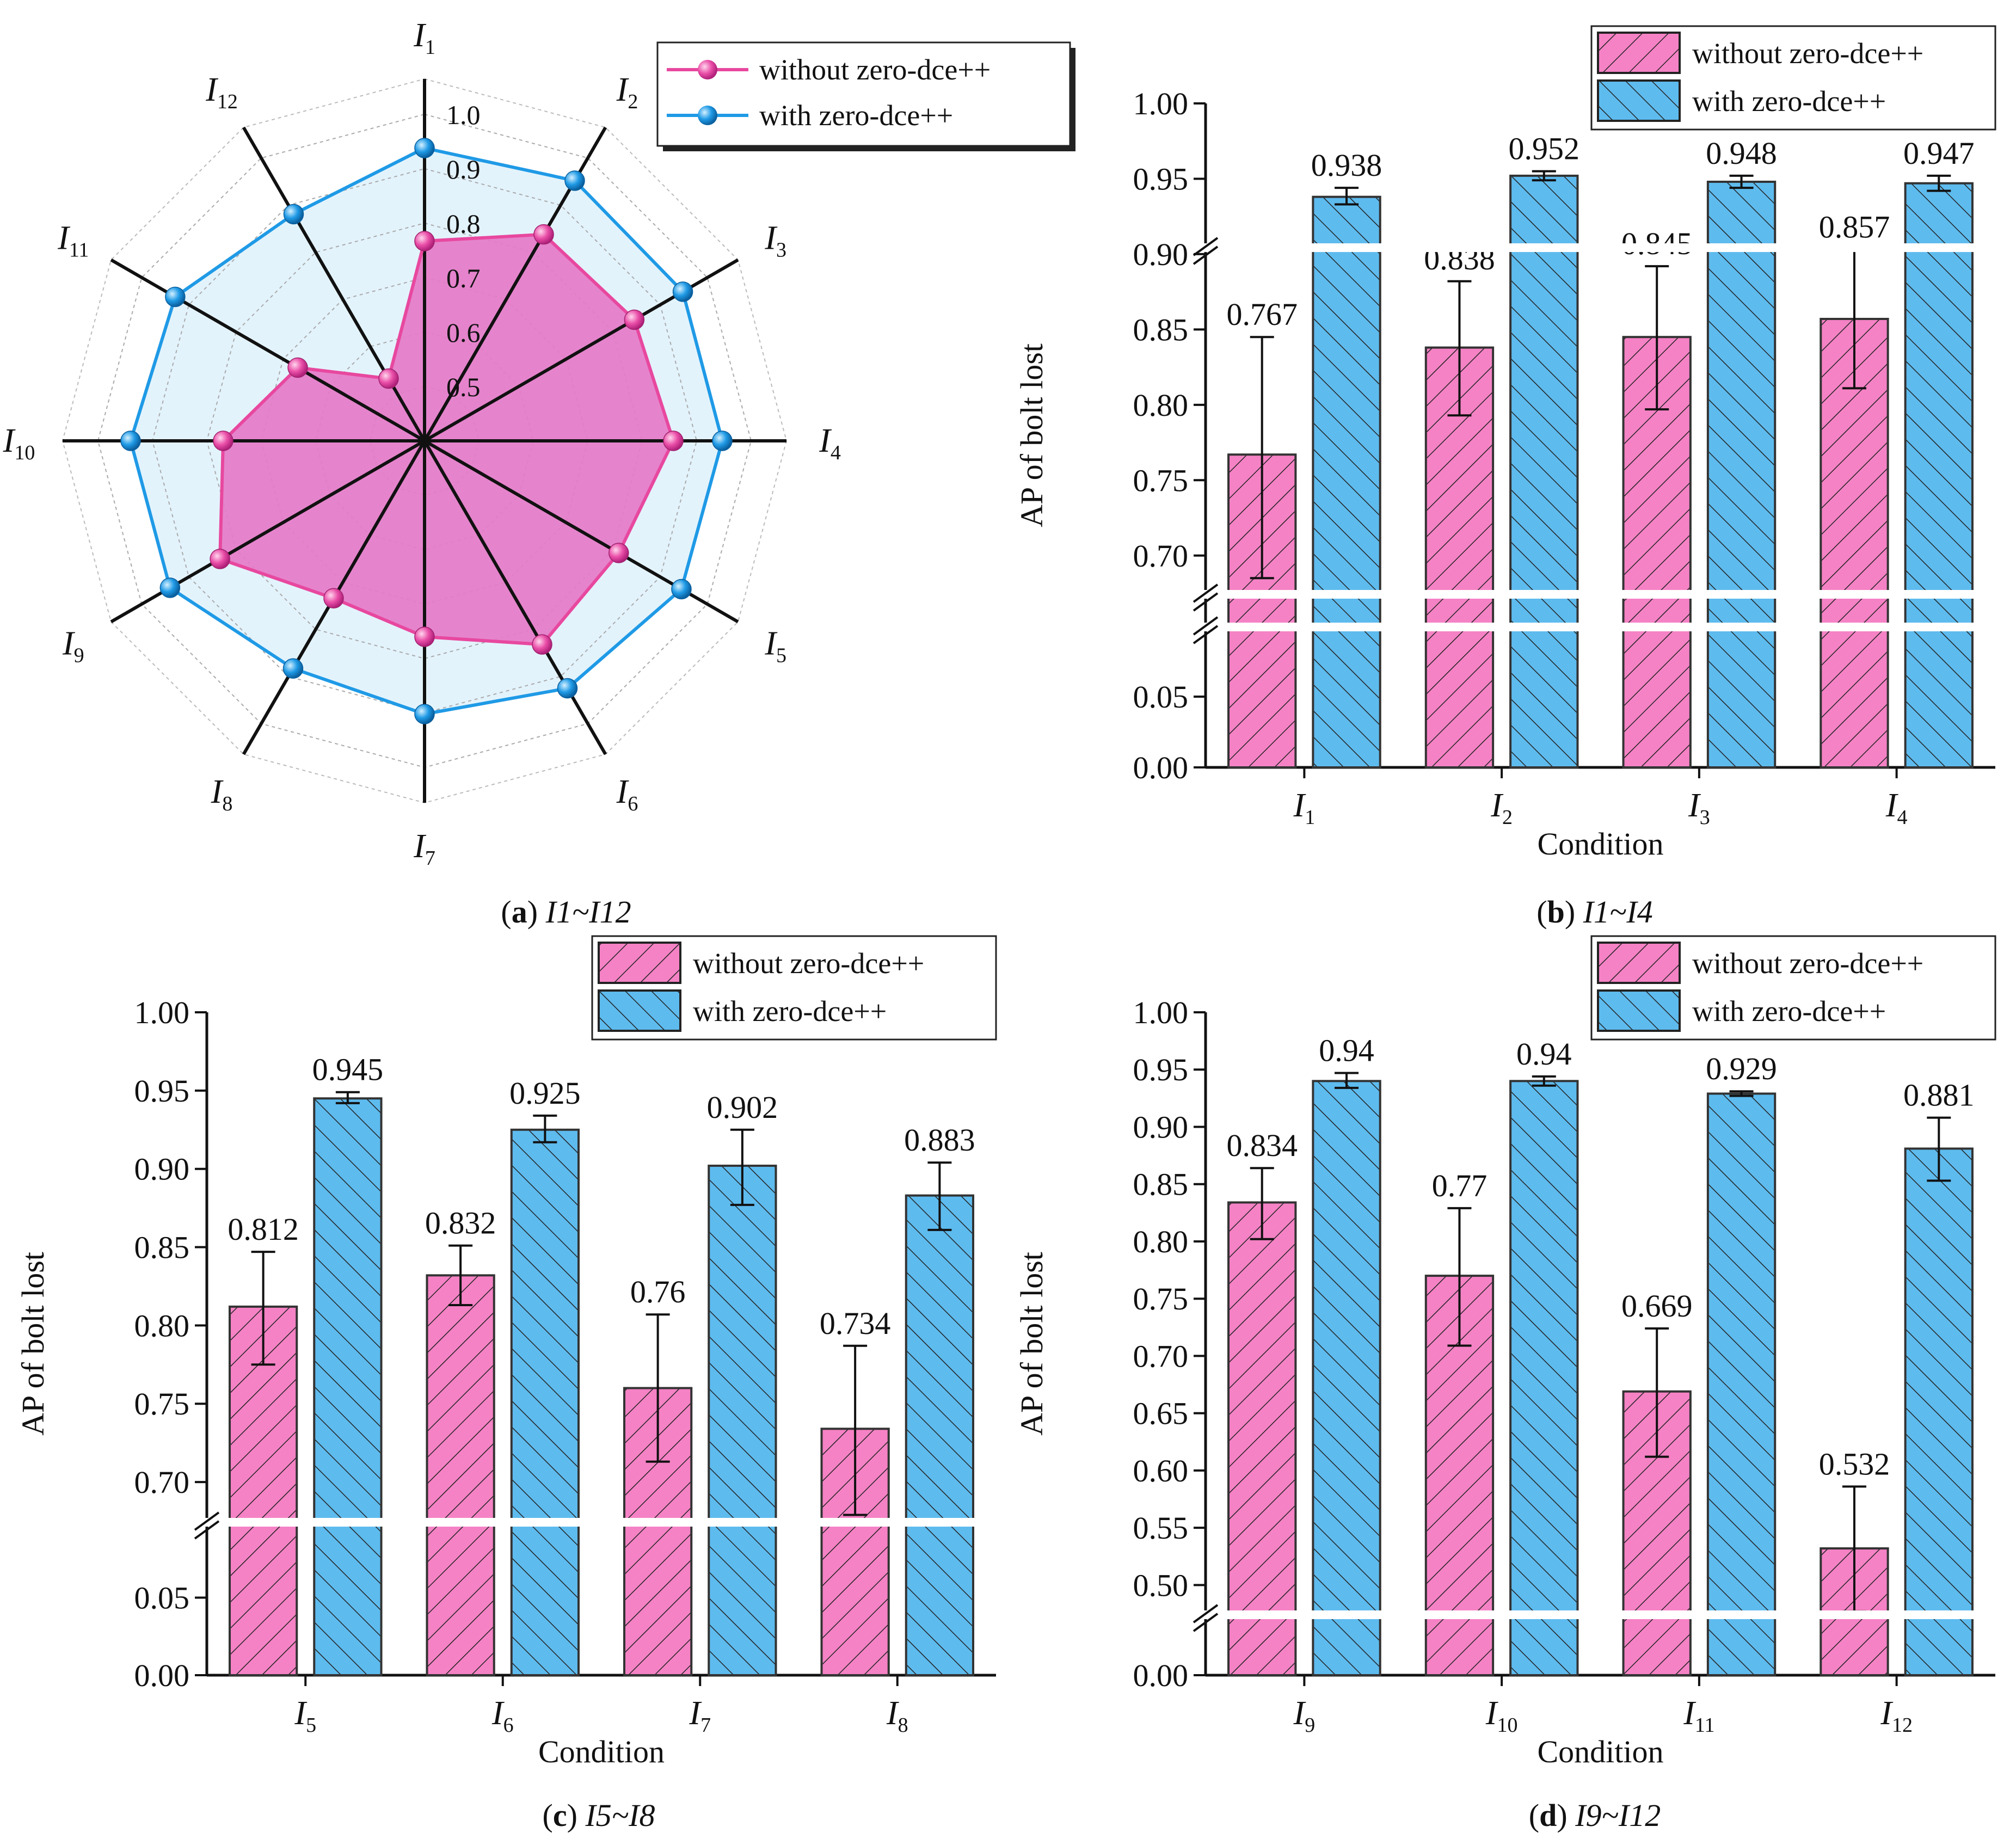 The image size is (2016, 1845). Describe the element at coordinates (227, 803) in the screenshot. I see `radar-axis-label-sub: 8` at that location.